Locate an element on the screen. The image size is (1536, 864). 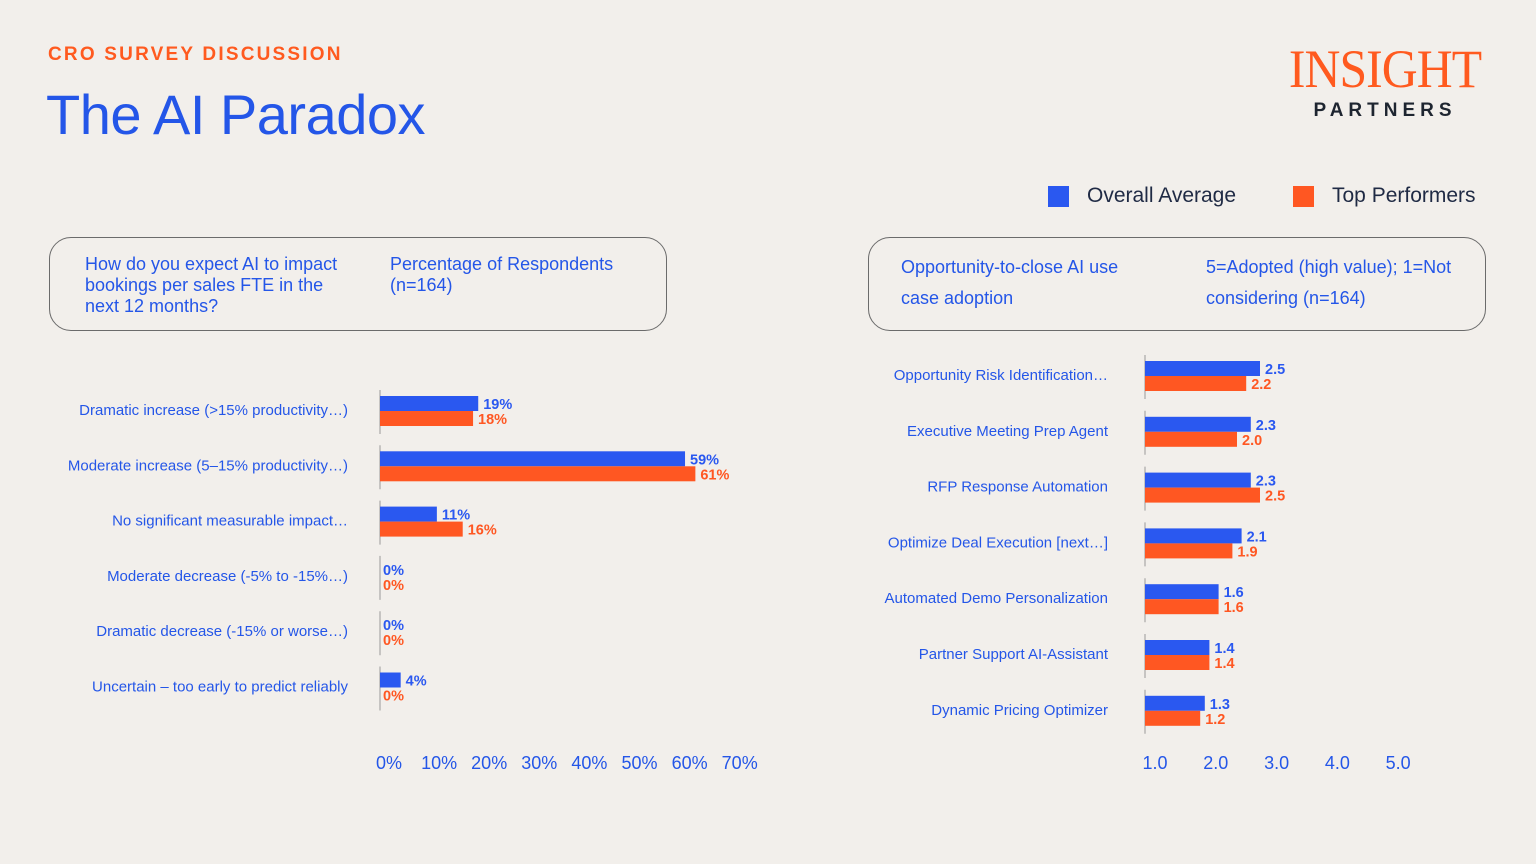
category-label: Dynamic Pricing Optimizer is located at coordinates (1019, 710).